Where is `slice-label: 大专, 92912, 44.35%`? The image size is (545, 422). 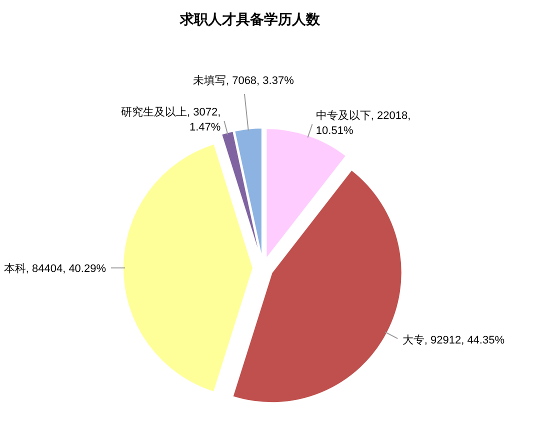 slice-label: 大专, 92912, 44.35% is located at coordinates (453, 340).